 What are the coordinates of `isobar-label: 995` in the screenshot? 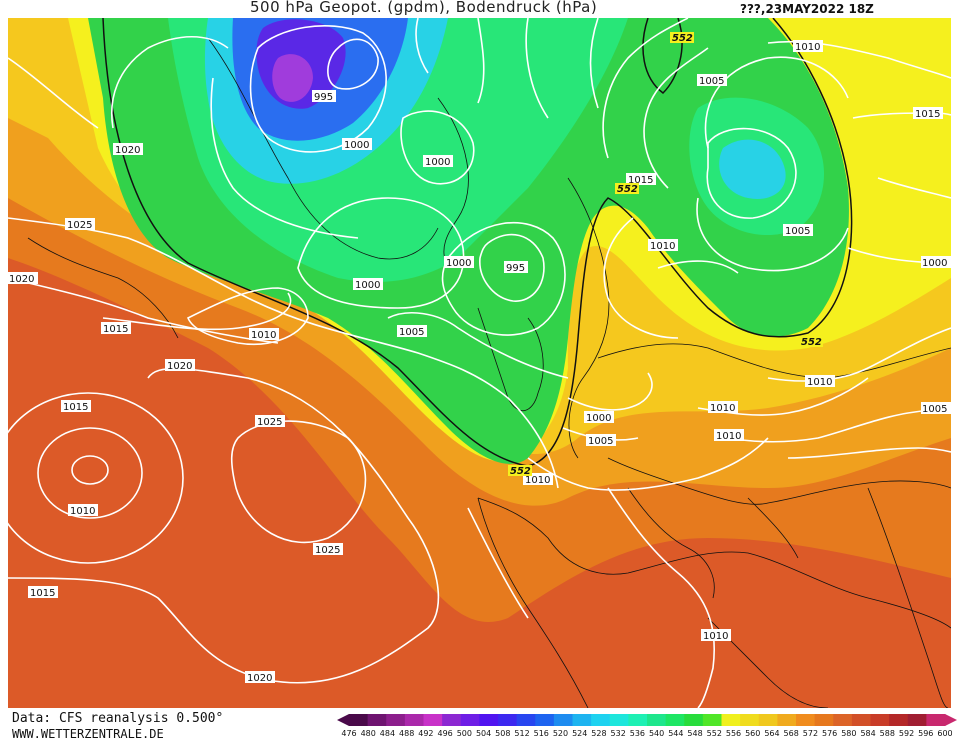 It's located at (516, 267).